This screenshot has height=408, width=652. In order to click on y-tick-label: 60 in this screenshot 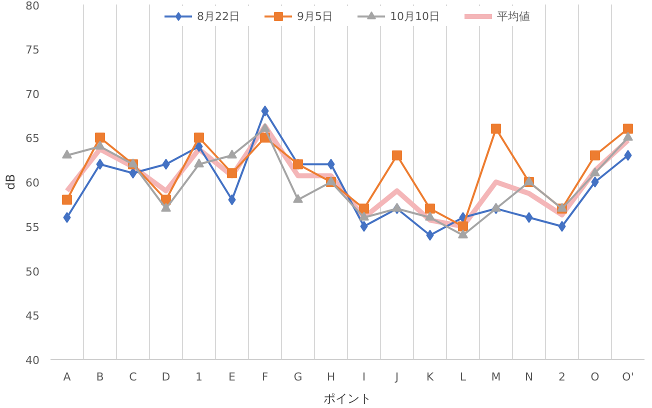, I will do `click(33, 183)`.